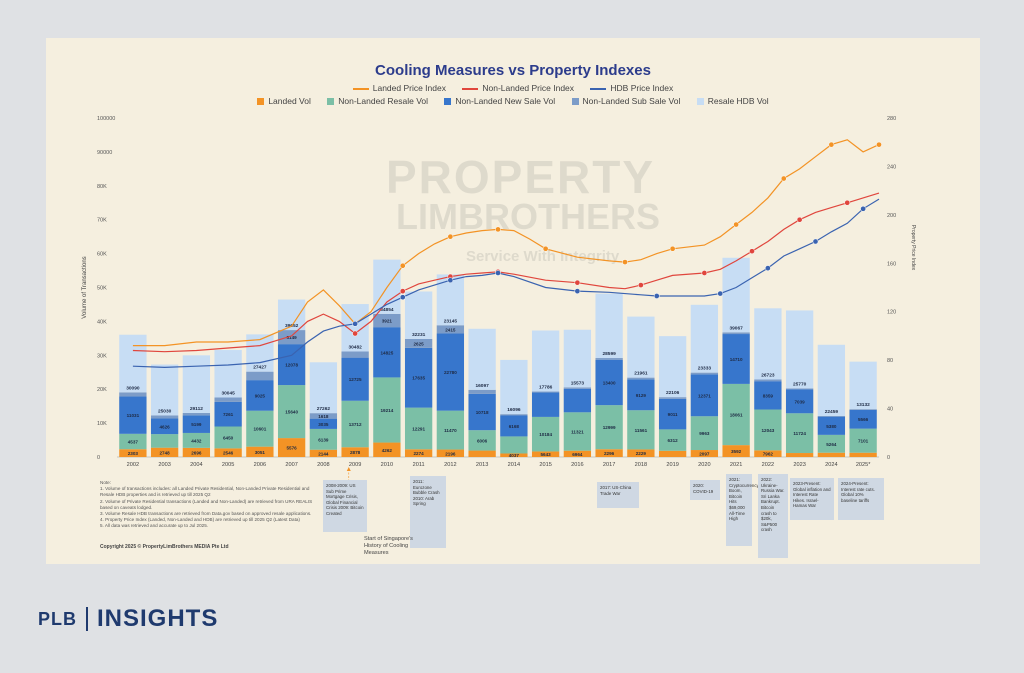  Describe the element at coordinates (800, 384) in the screenshot. I see `total-label: 25770` at that location.